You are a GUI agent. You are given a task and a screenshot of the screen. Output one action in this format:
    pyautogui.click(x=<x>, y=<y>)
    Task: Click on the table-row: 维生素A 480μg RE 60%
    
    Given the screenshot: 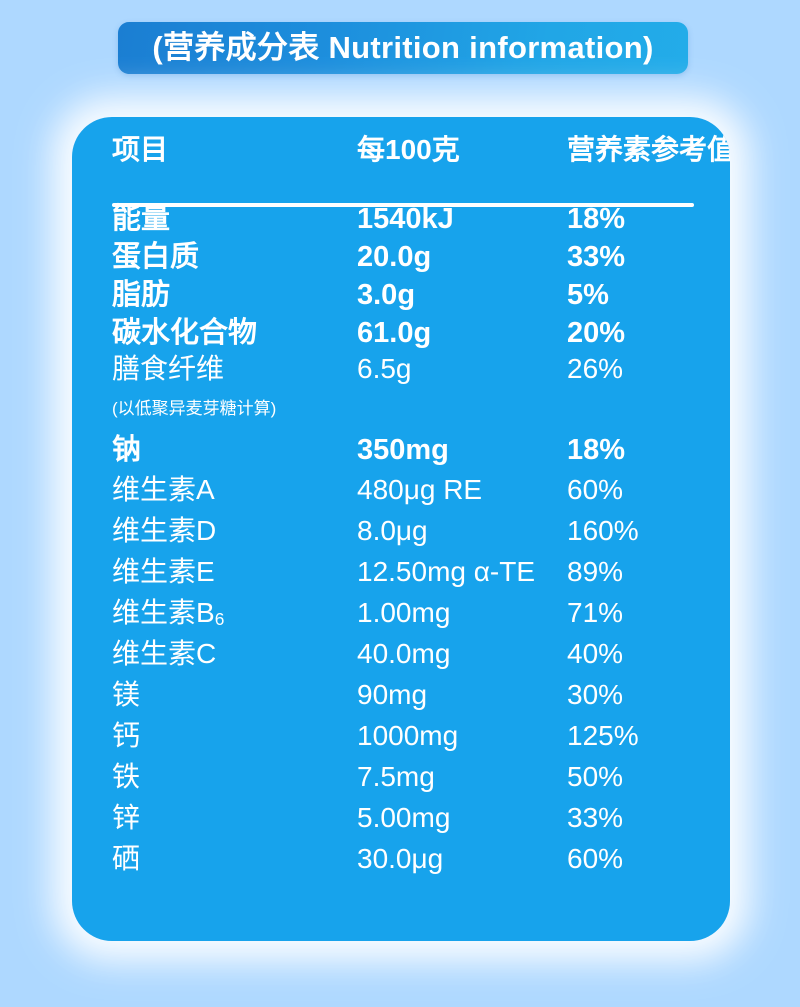 What is the action you would take?
    pyautogui.click(x=401, y=488)
    